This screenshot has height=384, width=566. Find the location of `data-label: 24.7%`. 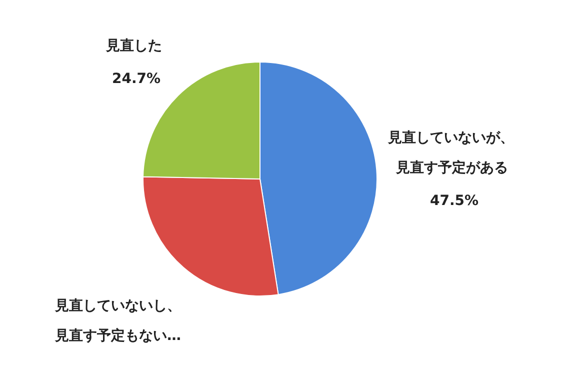

data-label: 24.7% is located at coordinates (136, 79).